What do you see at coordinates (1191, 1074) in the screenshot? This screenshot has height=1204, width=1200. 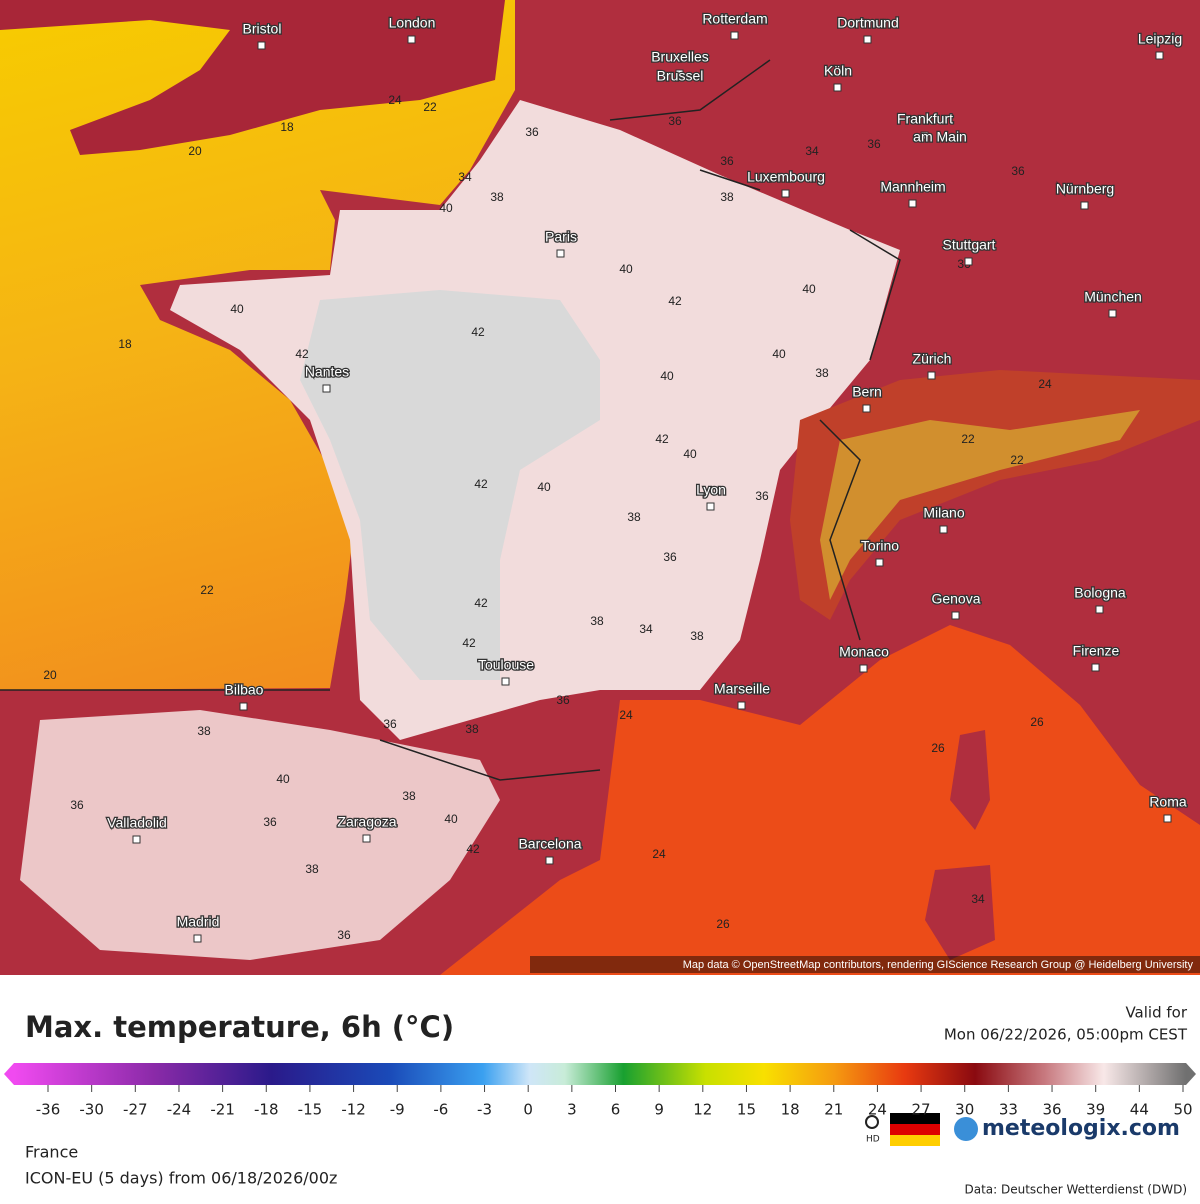 I see `legend-arrow-right` at bounding box center [1191, 1074].